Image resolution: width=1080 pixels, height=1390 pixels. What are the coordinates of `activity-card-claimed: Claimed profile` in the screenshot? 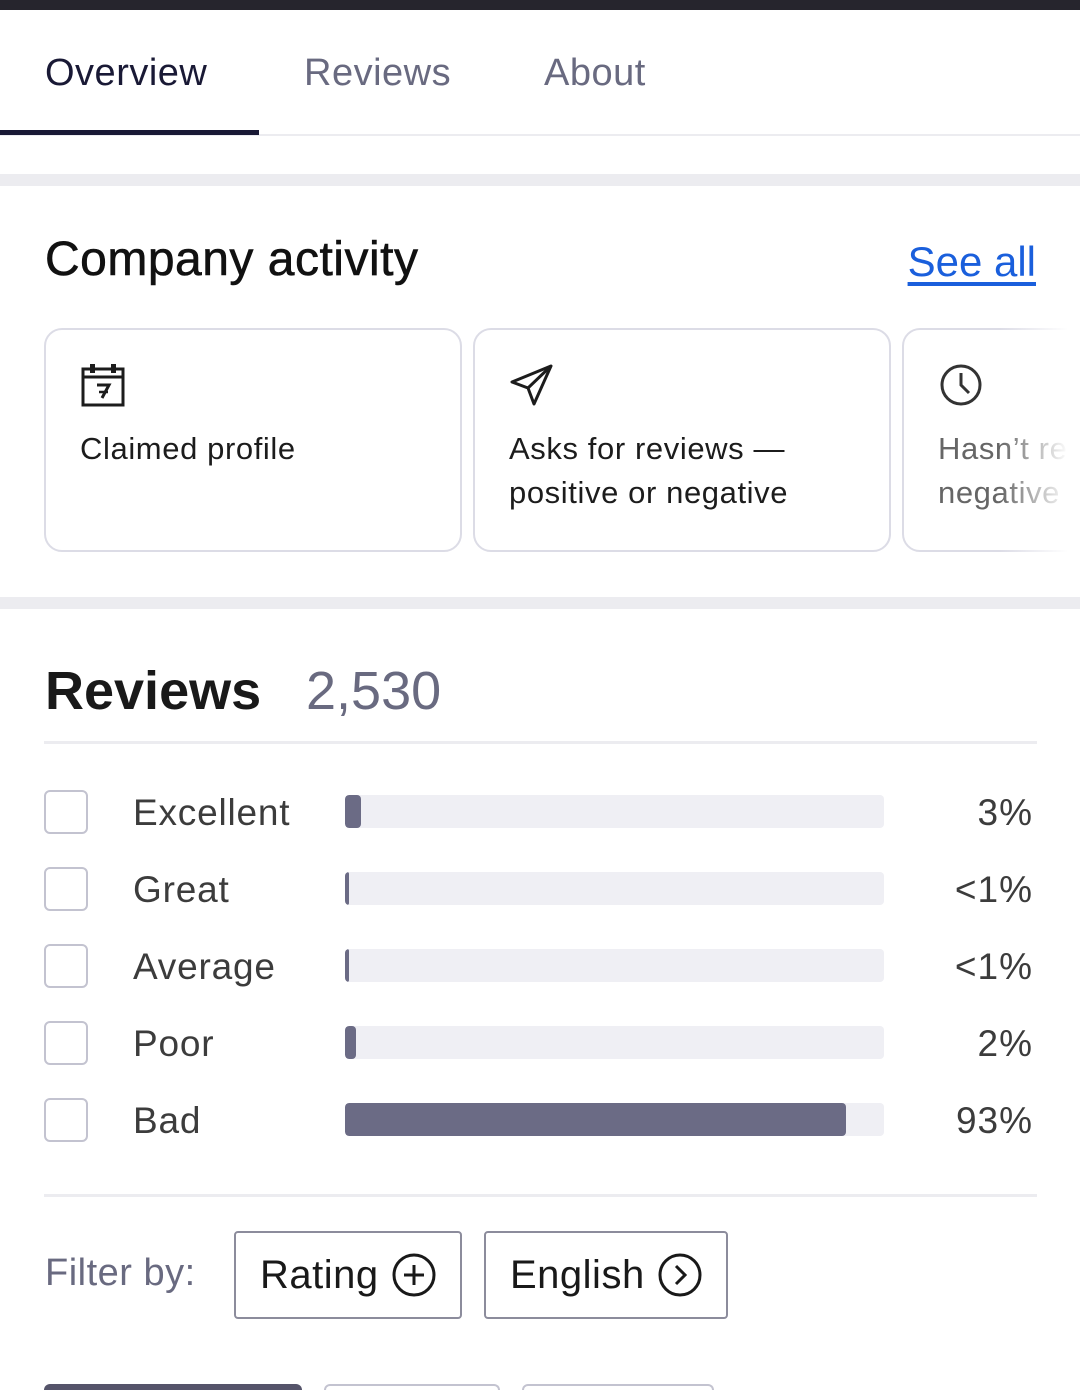 It's located at (253, 440).